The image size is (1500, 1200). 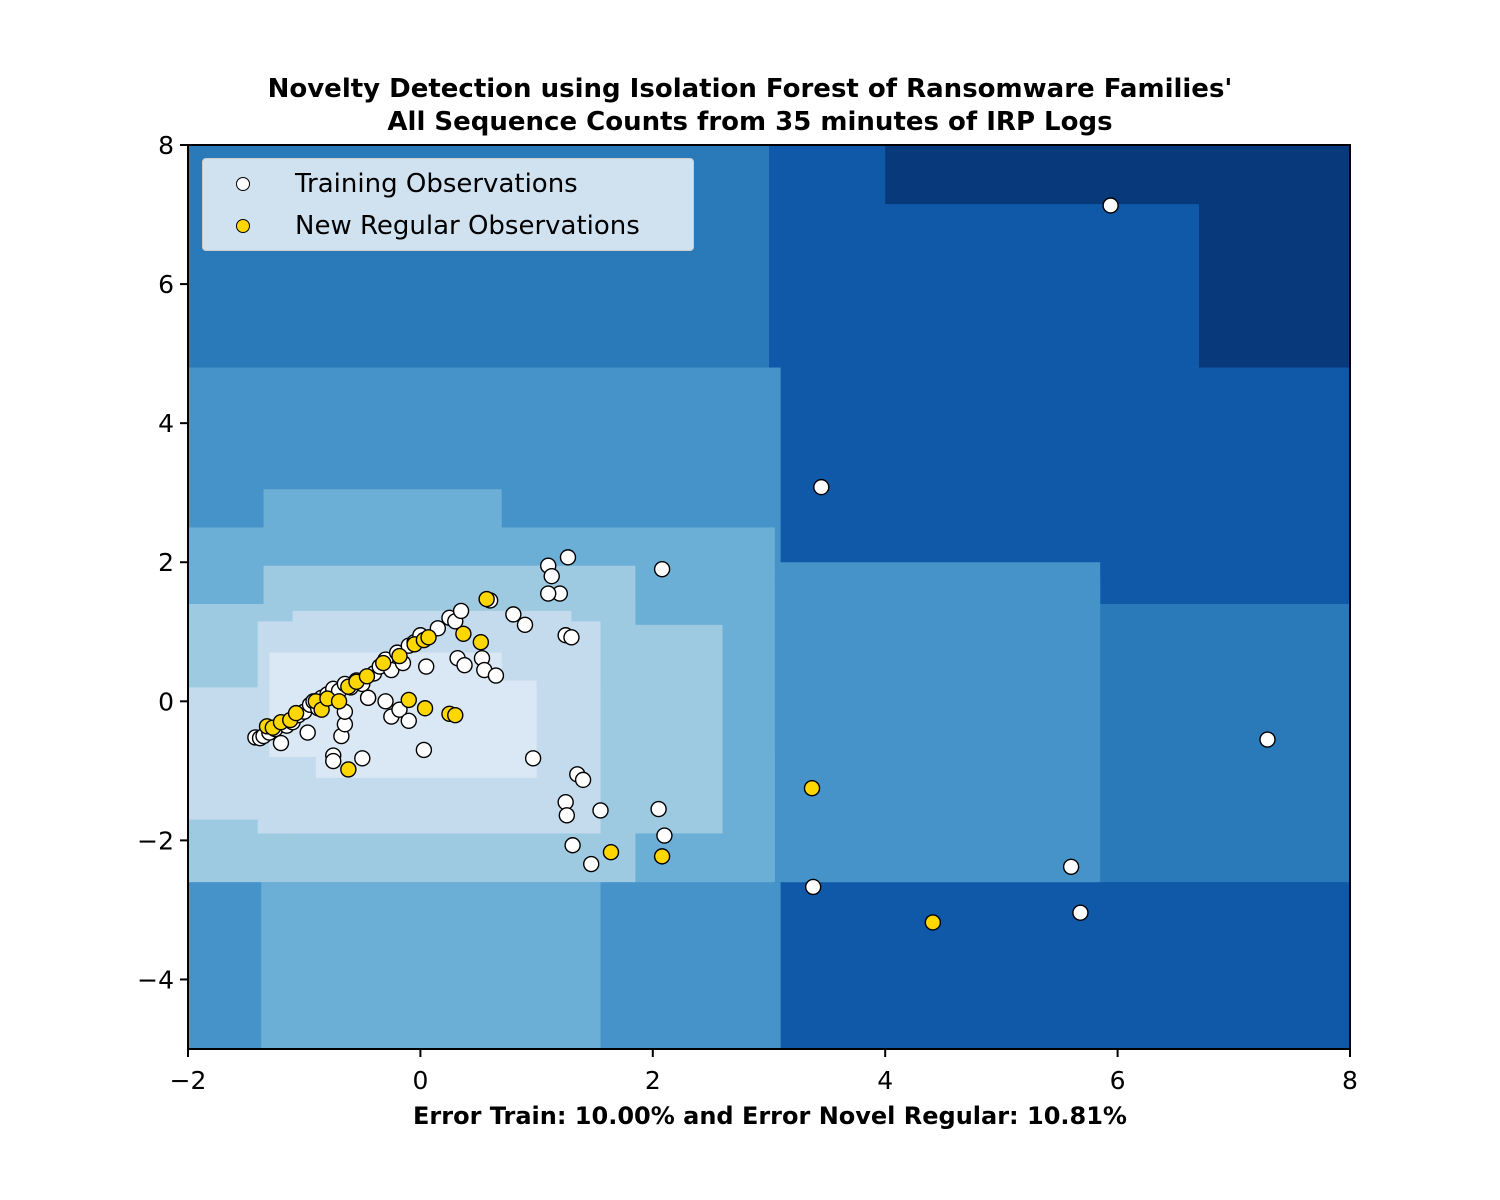 What do you see at coordinates (1118, 1080) in the screenshot?
I see `x-tick-label: 6` at bounding box center [1118, 1080].